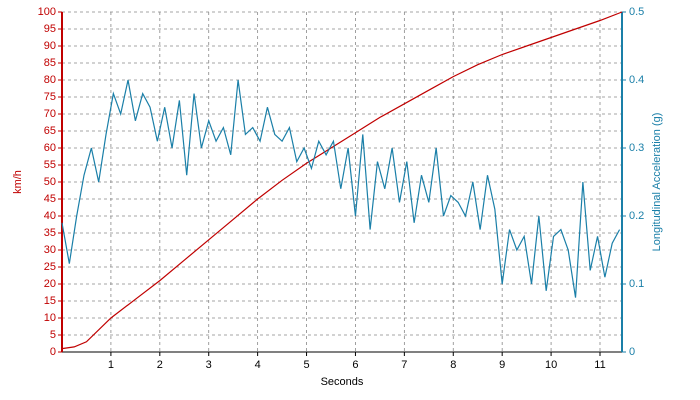 The width and height of the screenshot is (700, 400). What do you see at coordinates (657, 182) in the screenshot?
I see `y2-axis-label: Longitudinal Acceleration (g)` at bounding box center [657, 182].